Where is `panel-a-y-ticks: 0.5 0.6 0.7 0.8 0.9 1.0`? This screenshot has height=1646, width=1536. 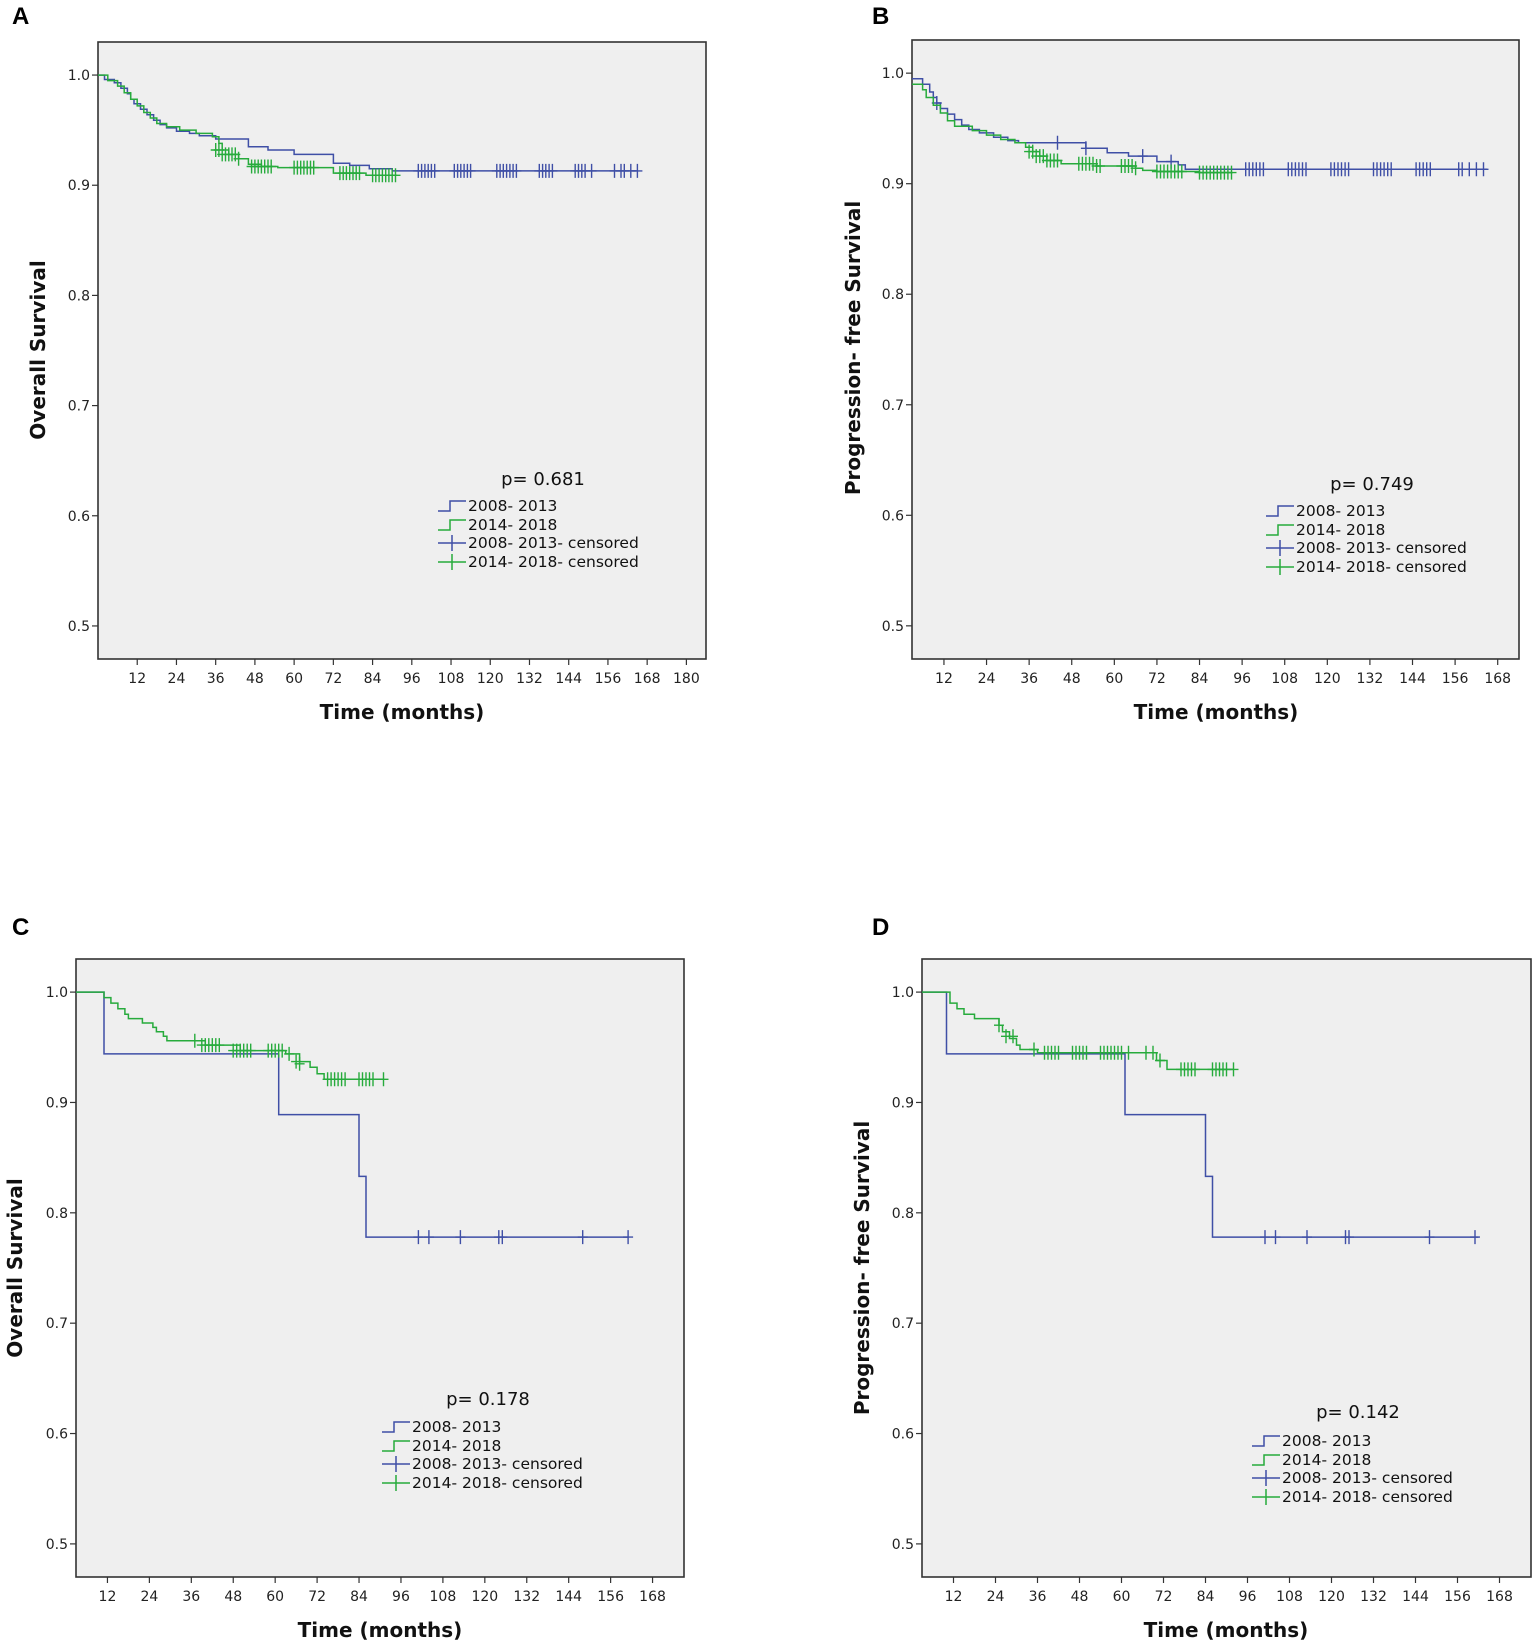 panel-a-y-ticks: 0.5 0.6 0.7 0.8 0.9 1.0 is located at coordinates (83, 351).